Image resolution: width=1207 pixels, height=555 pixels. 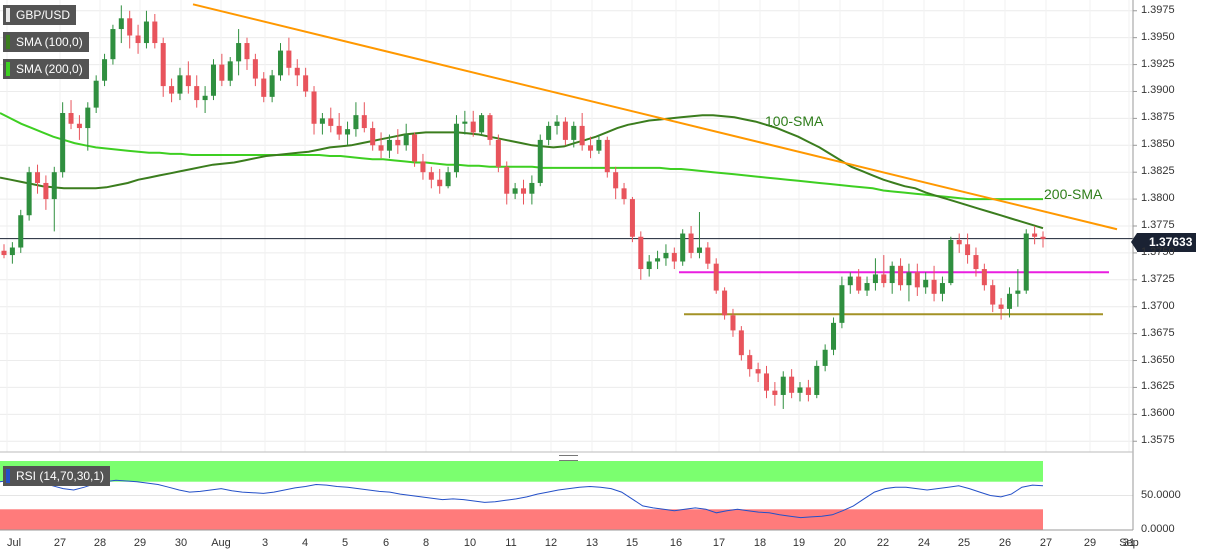 I want to click on x-tick-label: 3, so click(x=265, y=543).